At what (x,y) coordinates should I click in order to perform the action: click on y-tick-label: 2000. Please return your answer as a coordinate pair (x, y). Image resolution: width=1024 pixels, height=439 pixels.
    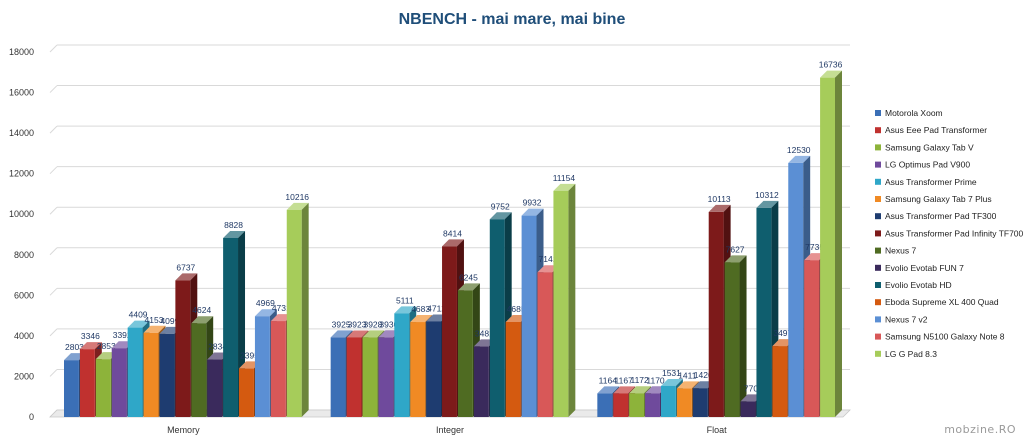
    Looking at the image, I should click on (24, 376).